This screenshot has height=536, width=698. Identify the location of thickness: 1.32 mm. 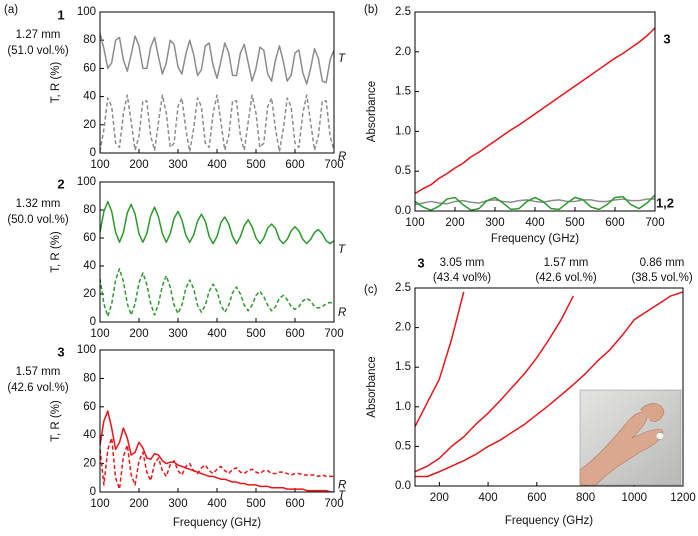
(38, 204).